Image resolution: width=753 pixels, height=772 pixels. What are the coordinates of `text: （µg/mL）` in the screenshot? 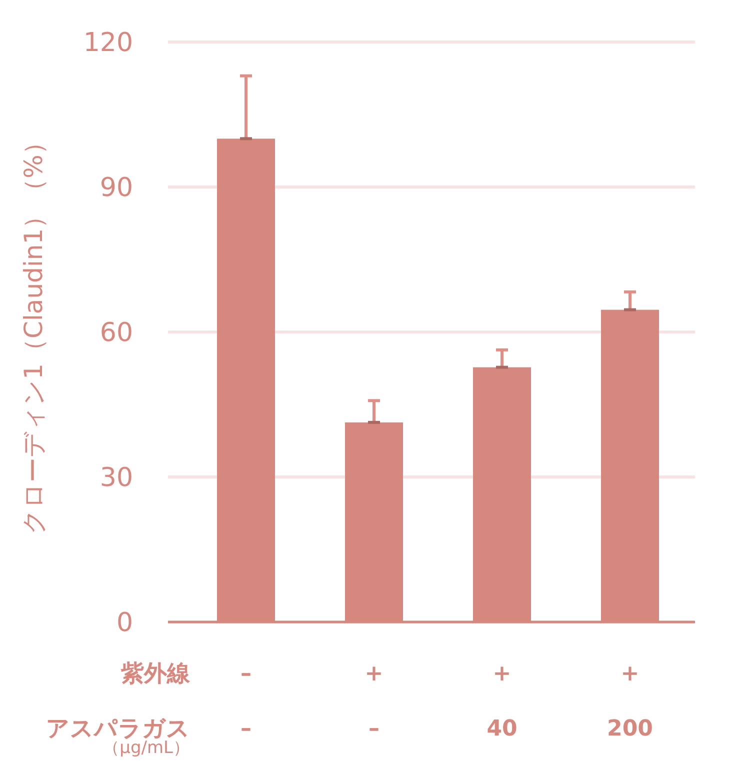 It's located at (146, 748).